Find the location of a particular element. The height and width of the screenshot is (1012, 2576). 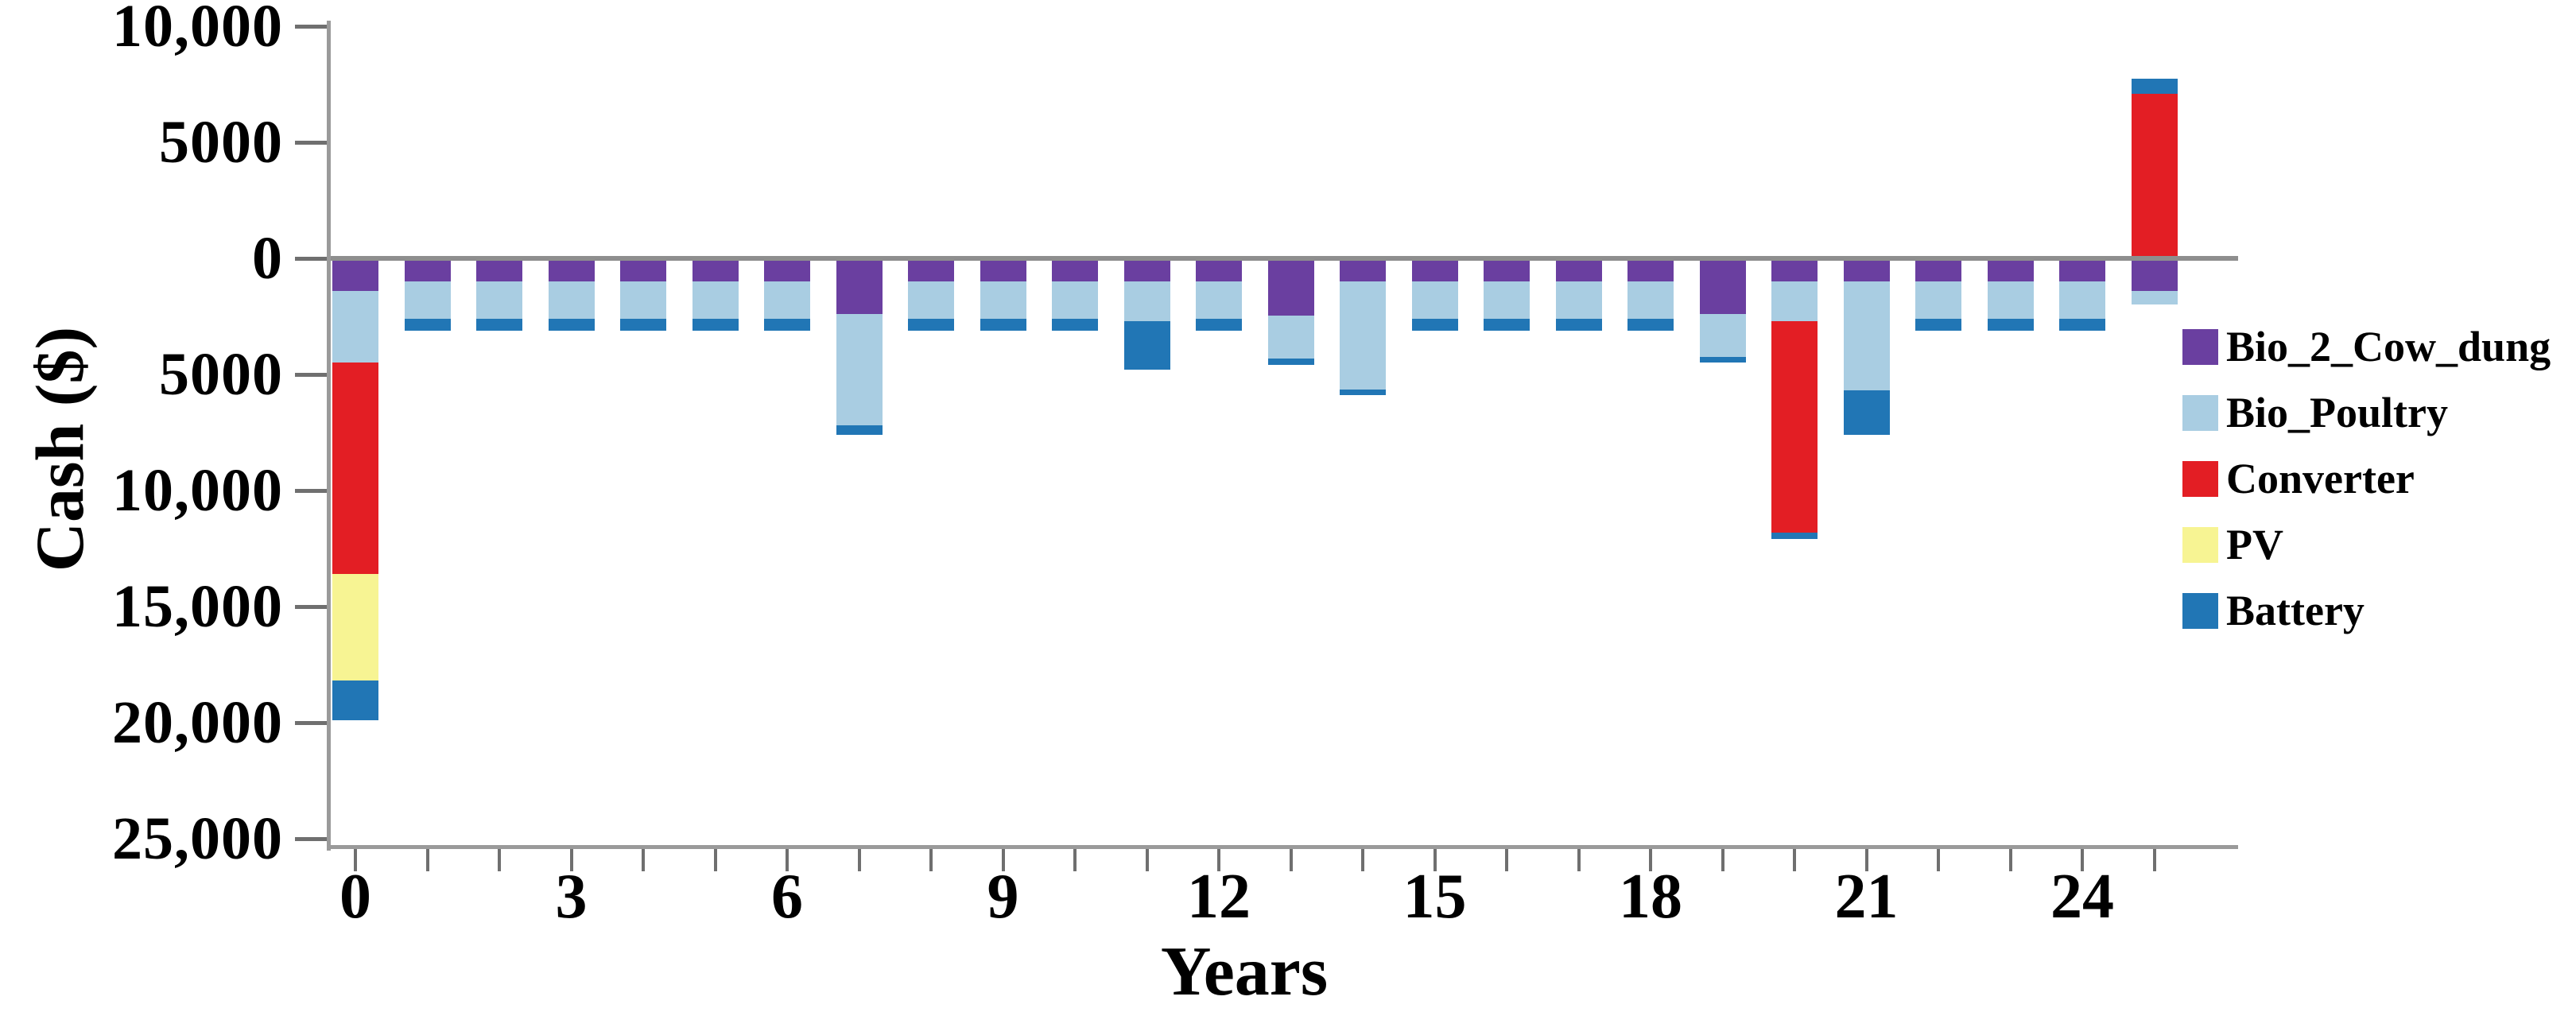

legend-swatch-bio_poultry is located at coordinates (2200, 413).